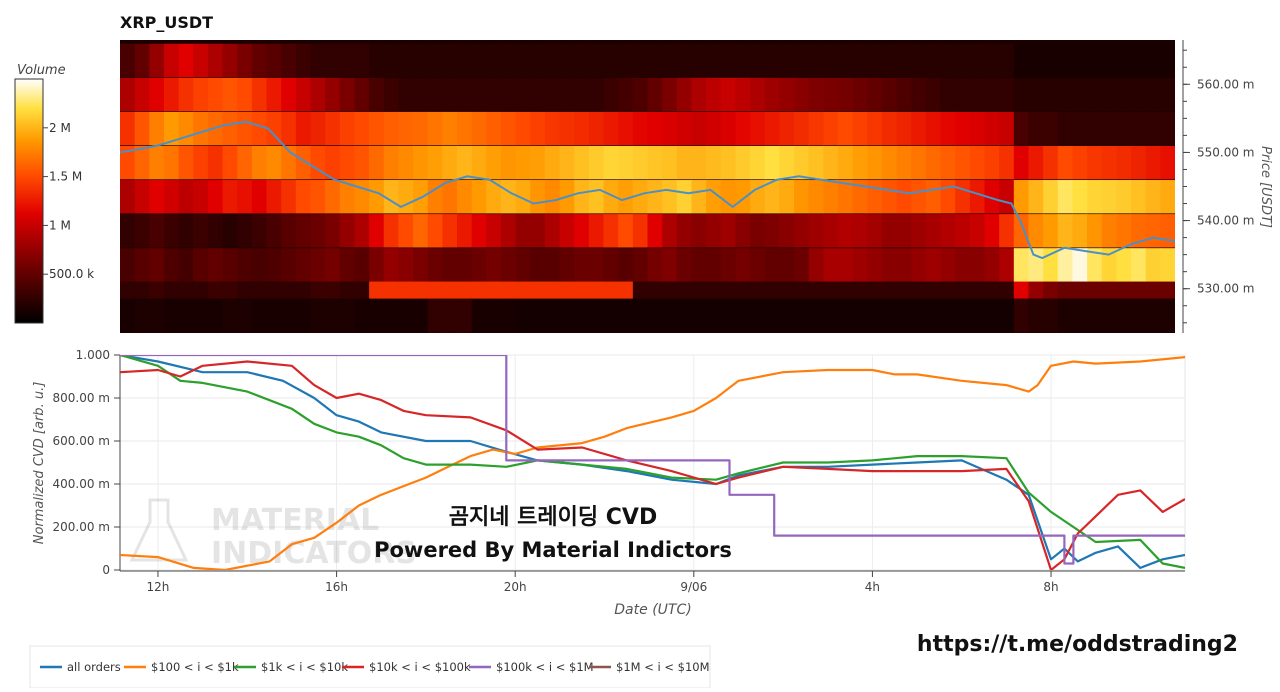  What do you see at coordinates (304, 667) in the screenshot?
I see `legend-label: $1k < i < $10k` at bounding box center [304, 667].